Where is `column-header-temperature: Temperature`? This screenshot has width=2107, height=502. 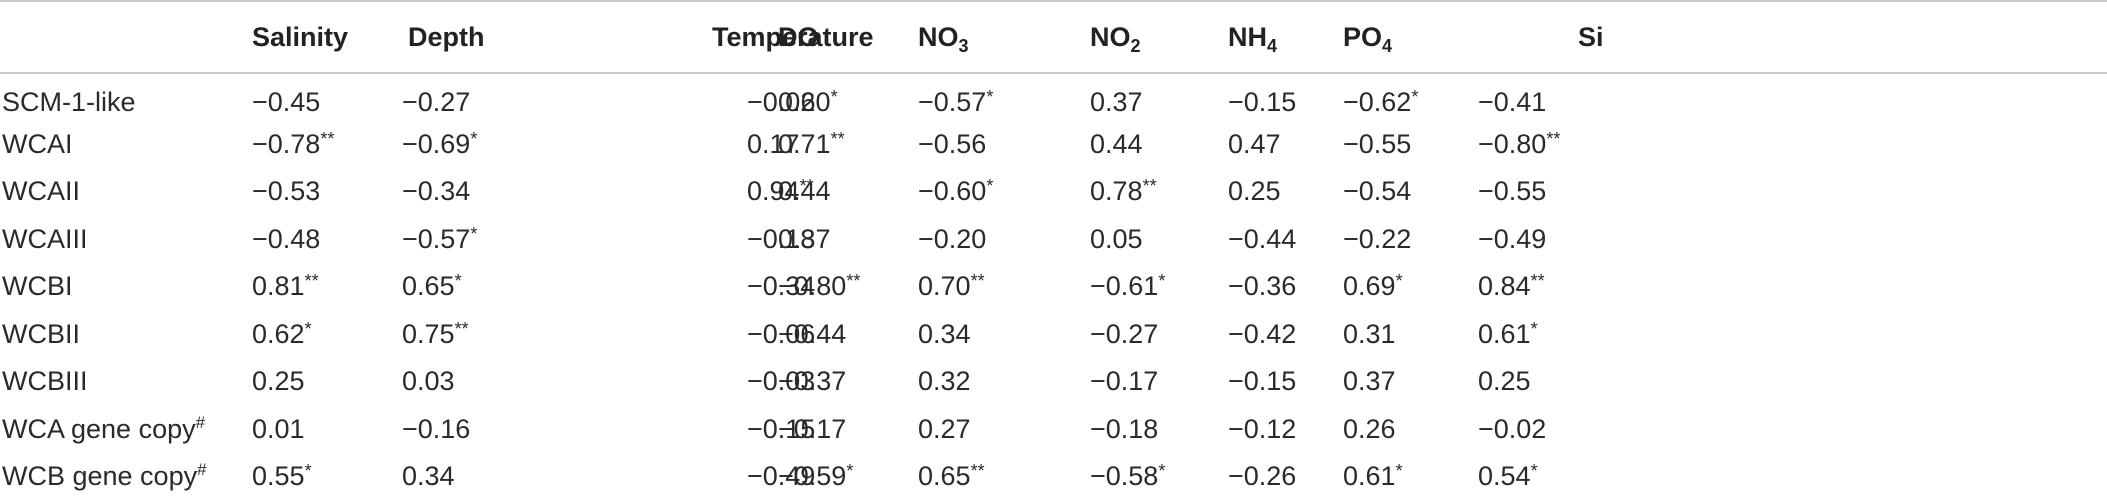
column-header-temperature: Temperature is located at coordinates (713, 37).